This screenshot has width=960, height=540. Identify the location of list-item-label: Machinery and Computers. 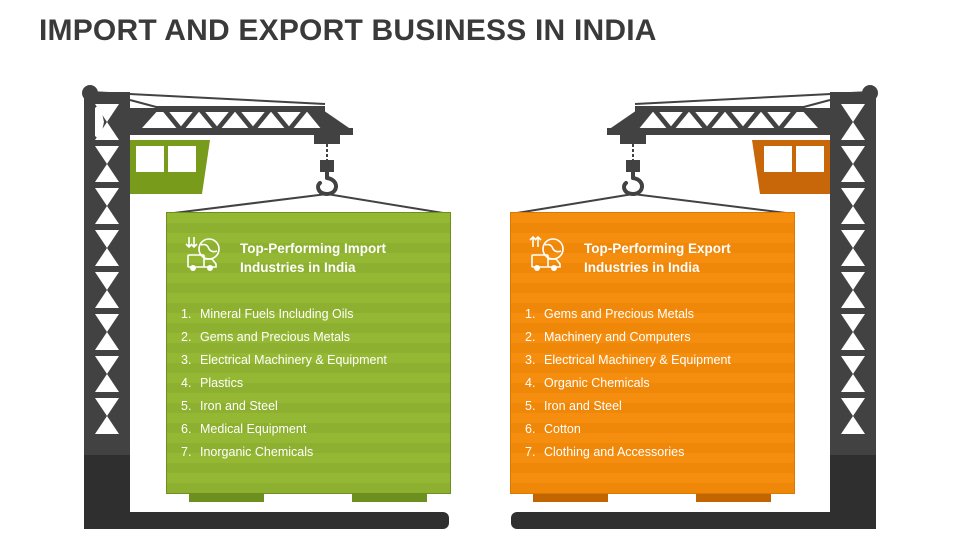
(617, 337).